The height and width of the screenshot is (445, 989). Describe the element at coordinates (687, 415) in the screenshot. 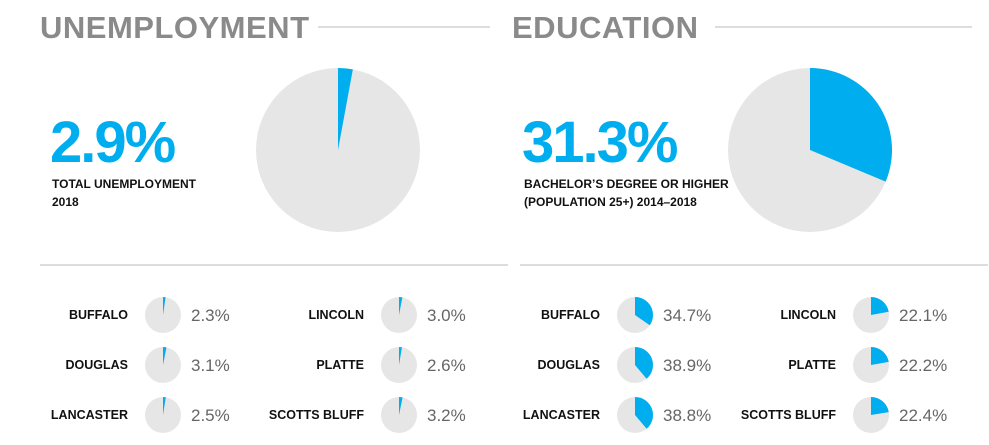

I see `county-value: 38.8%` at that location.